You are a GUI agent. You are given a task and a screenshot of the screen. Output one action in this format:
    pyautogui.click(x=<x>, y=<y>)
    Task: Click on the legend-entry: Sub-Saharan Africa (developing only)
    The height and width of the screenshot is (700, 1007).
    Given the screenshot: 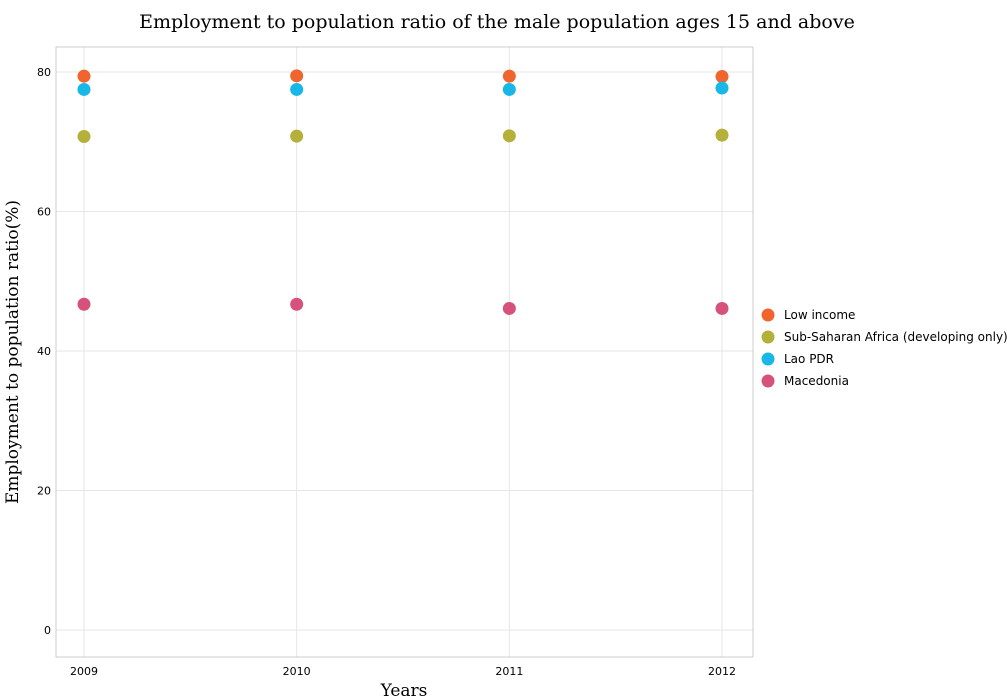 What is the action you would take?
    pyautogui.click(x=895, y=337)
    